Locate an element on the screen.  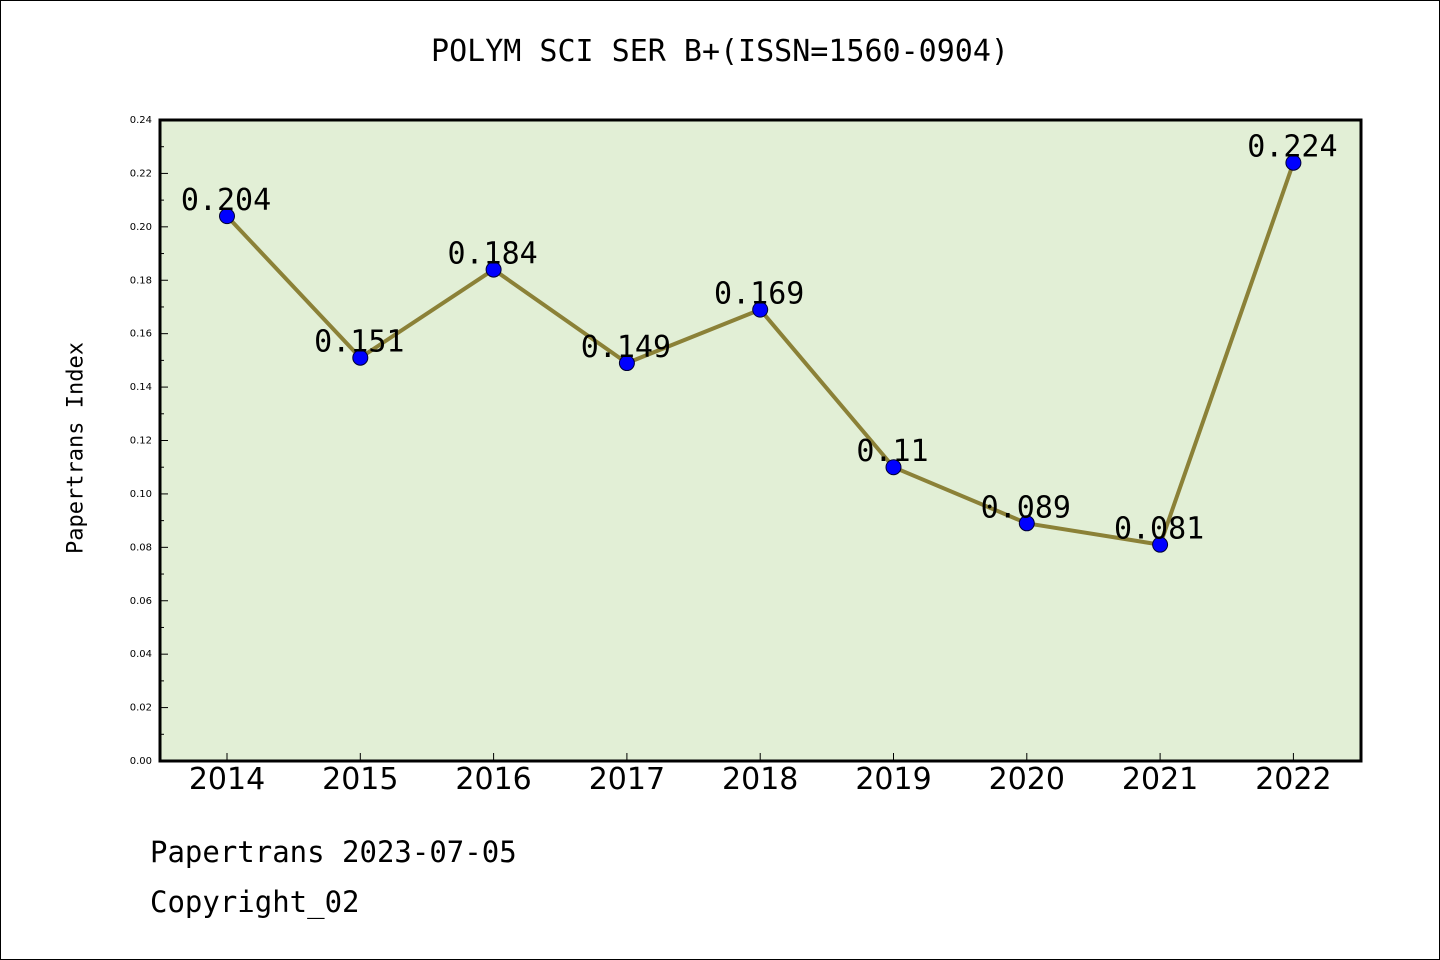
data-point-2018 is located at coordinates (760, 309).